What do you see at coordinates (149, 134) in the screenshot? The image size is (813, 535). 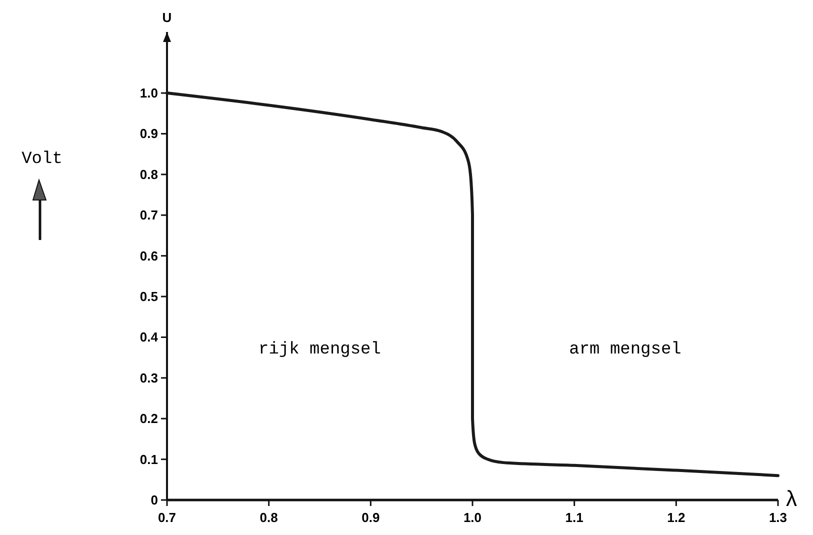 I see `y-tick-label: 0.9` at bounding box center [149, 134].